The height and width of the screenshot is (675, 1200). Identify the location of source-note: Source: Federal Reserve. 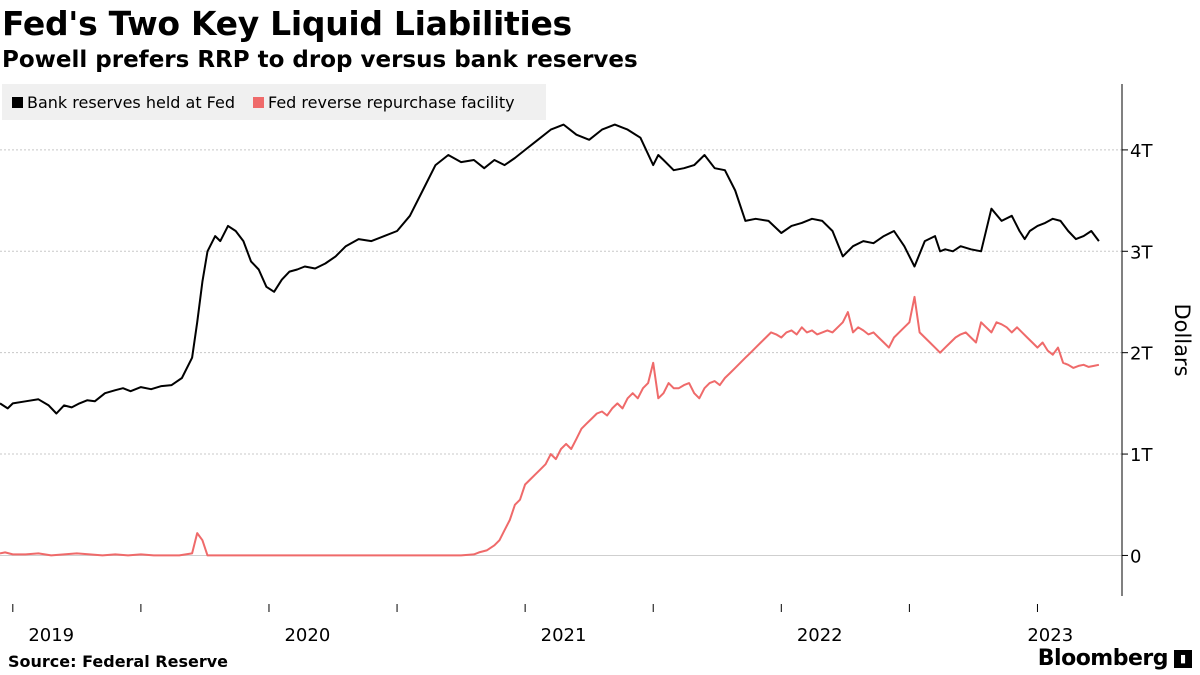
(118, 661).